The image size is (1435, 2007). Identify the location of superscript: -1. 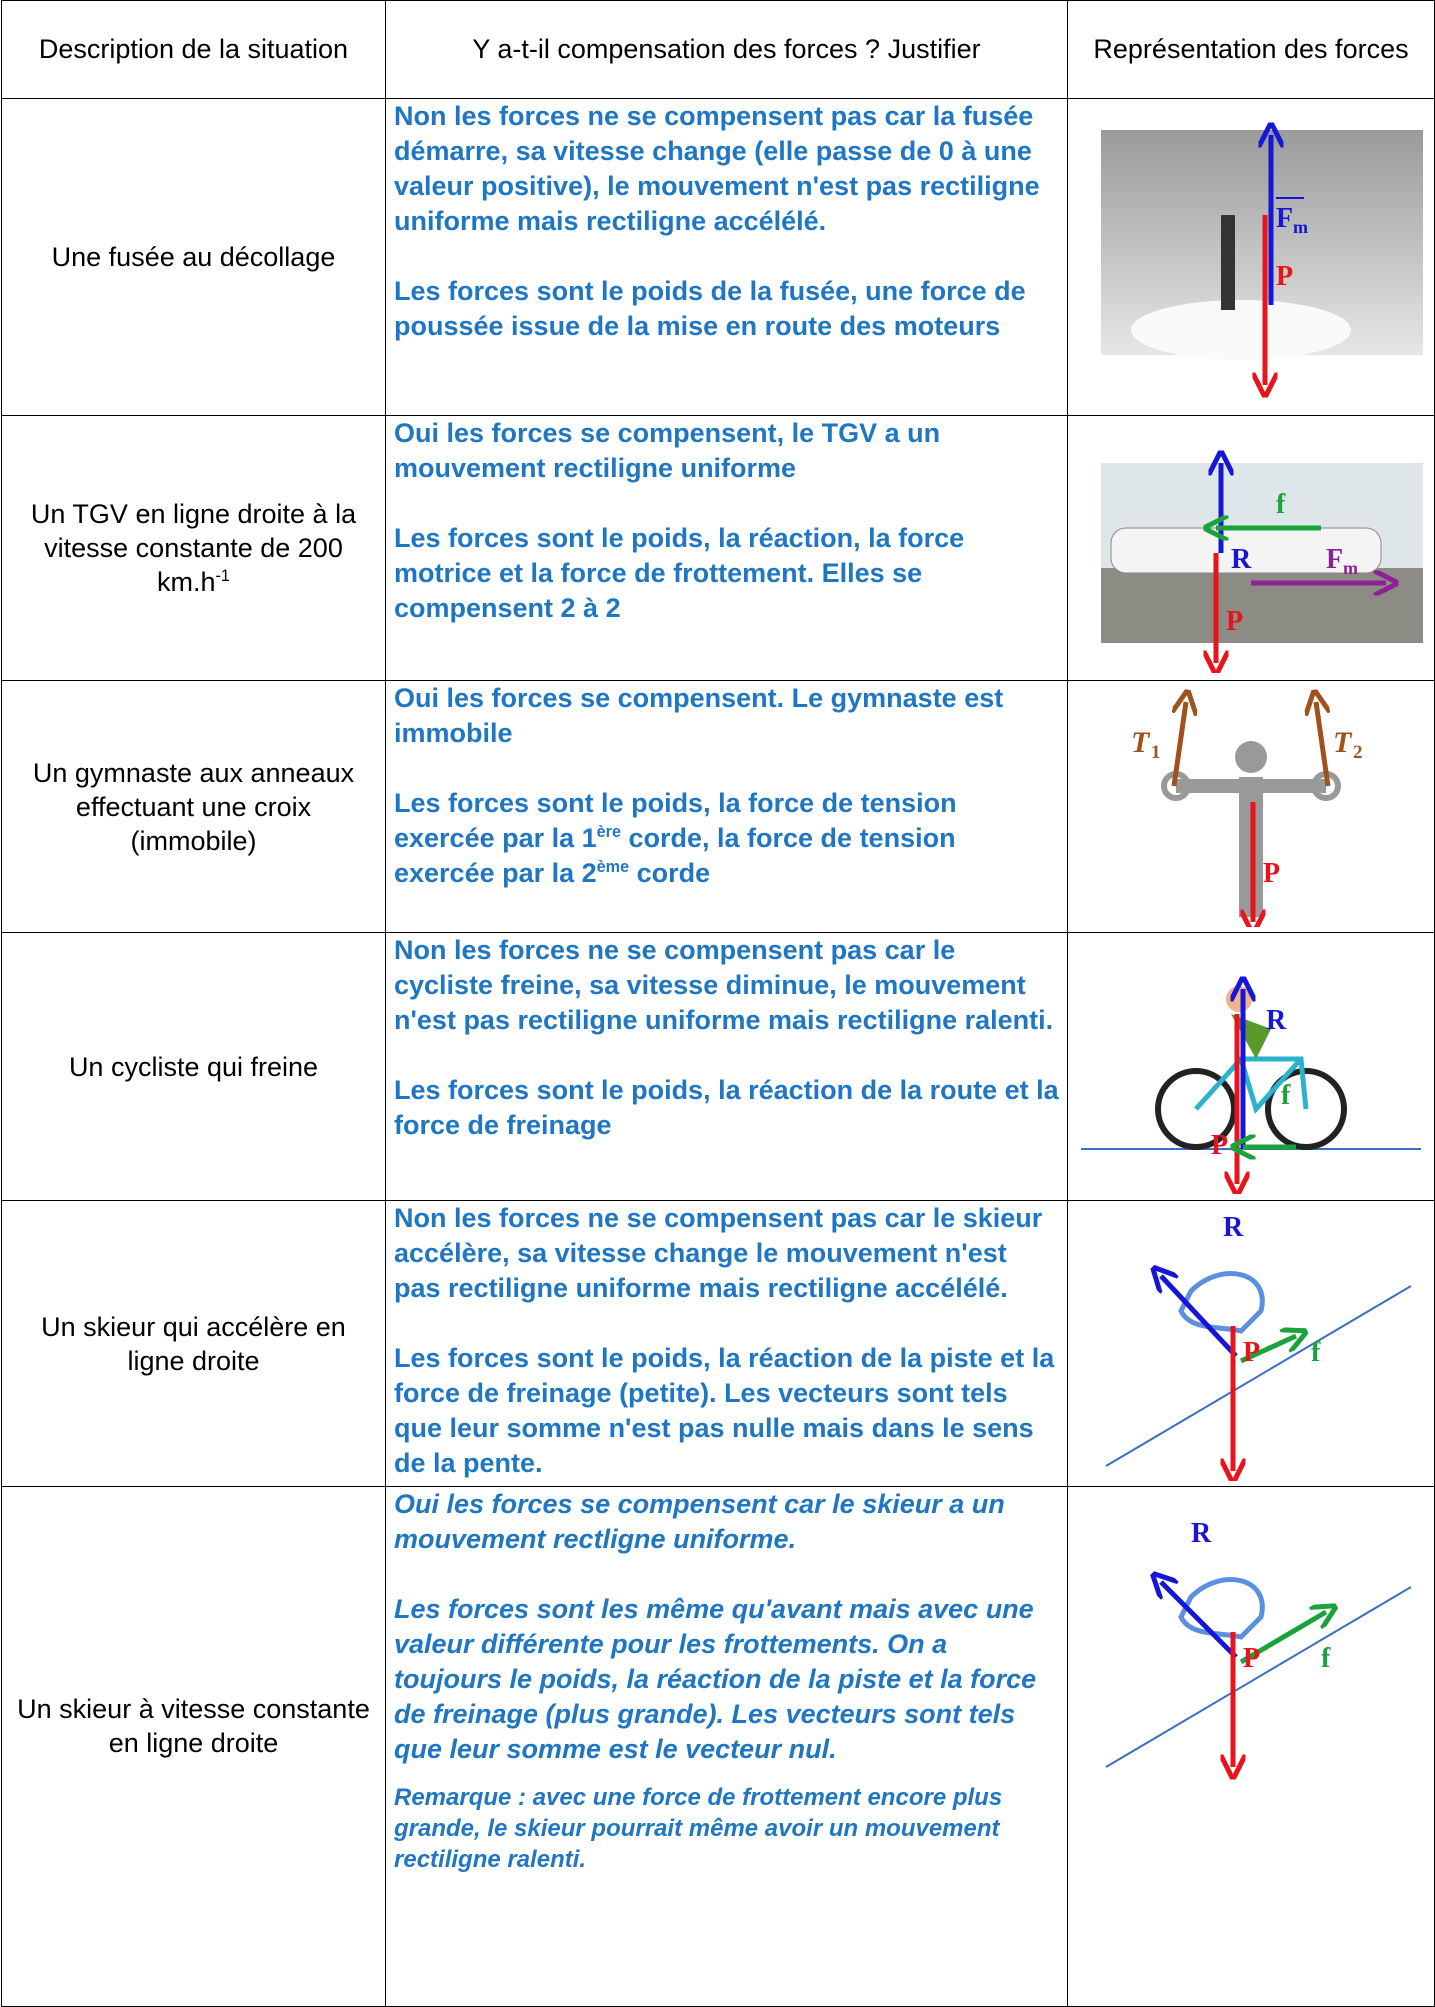
(222, 576).